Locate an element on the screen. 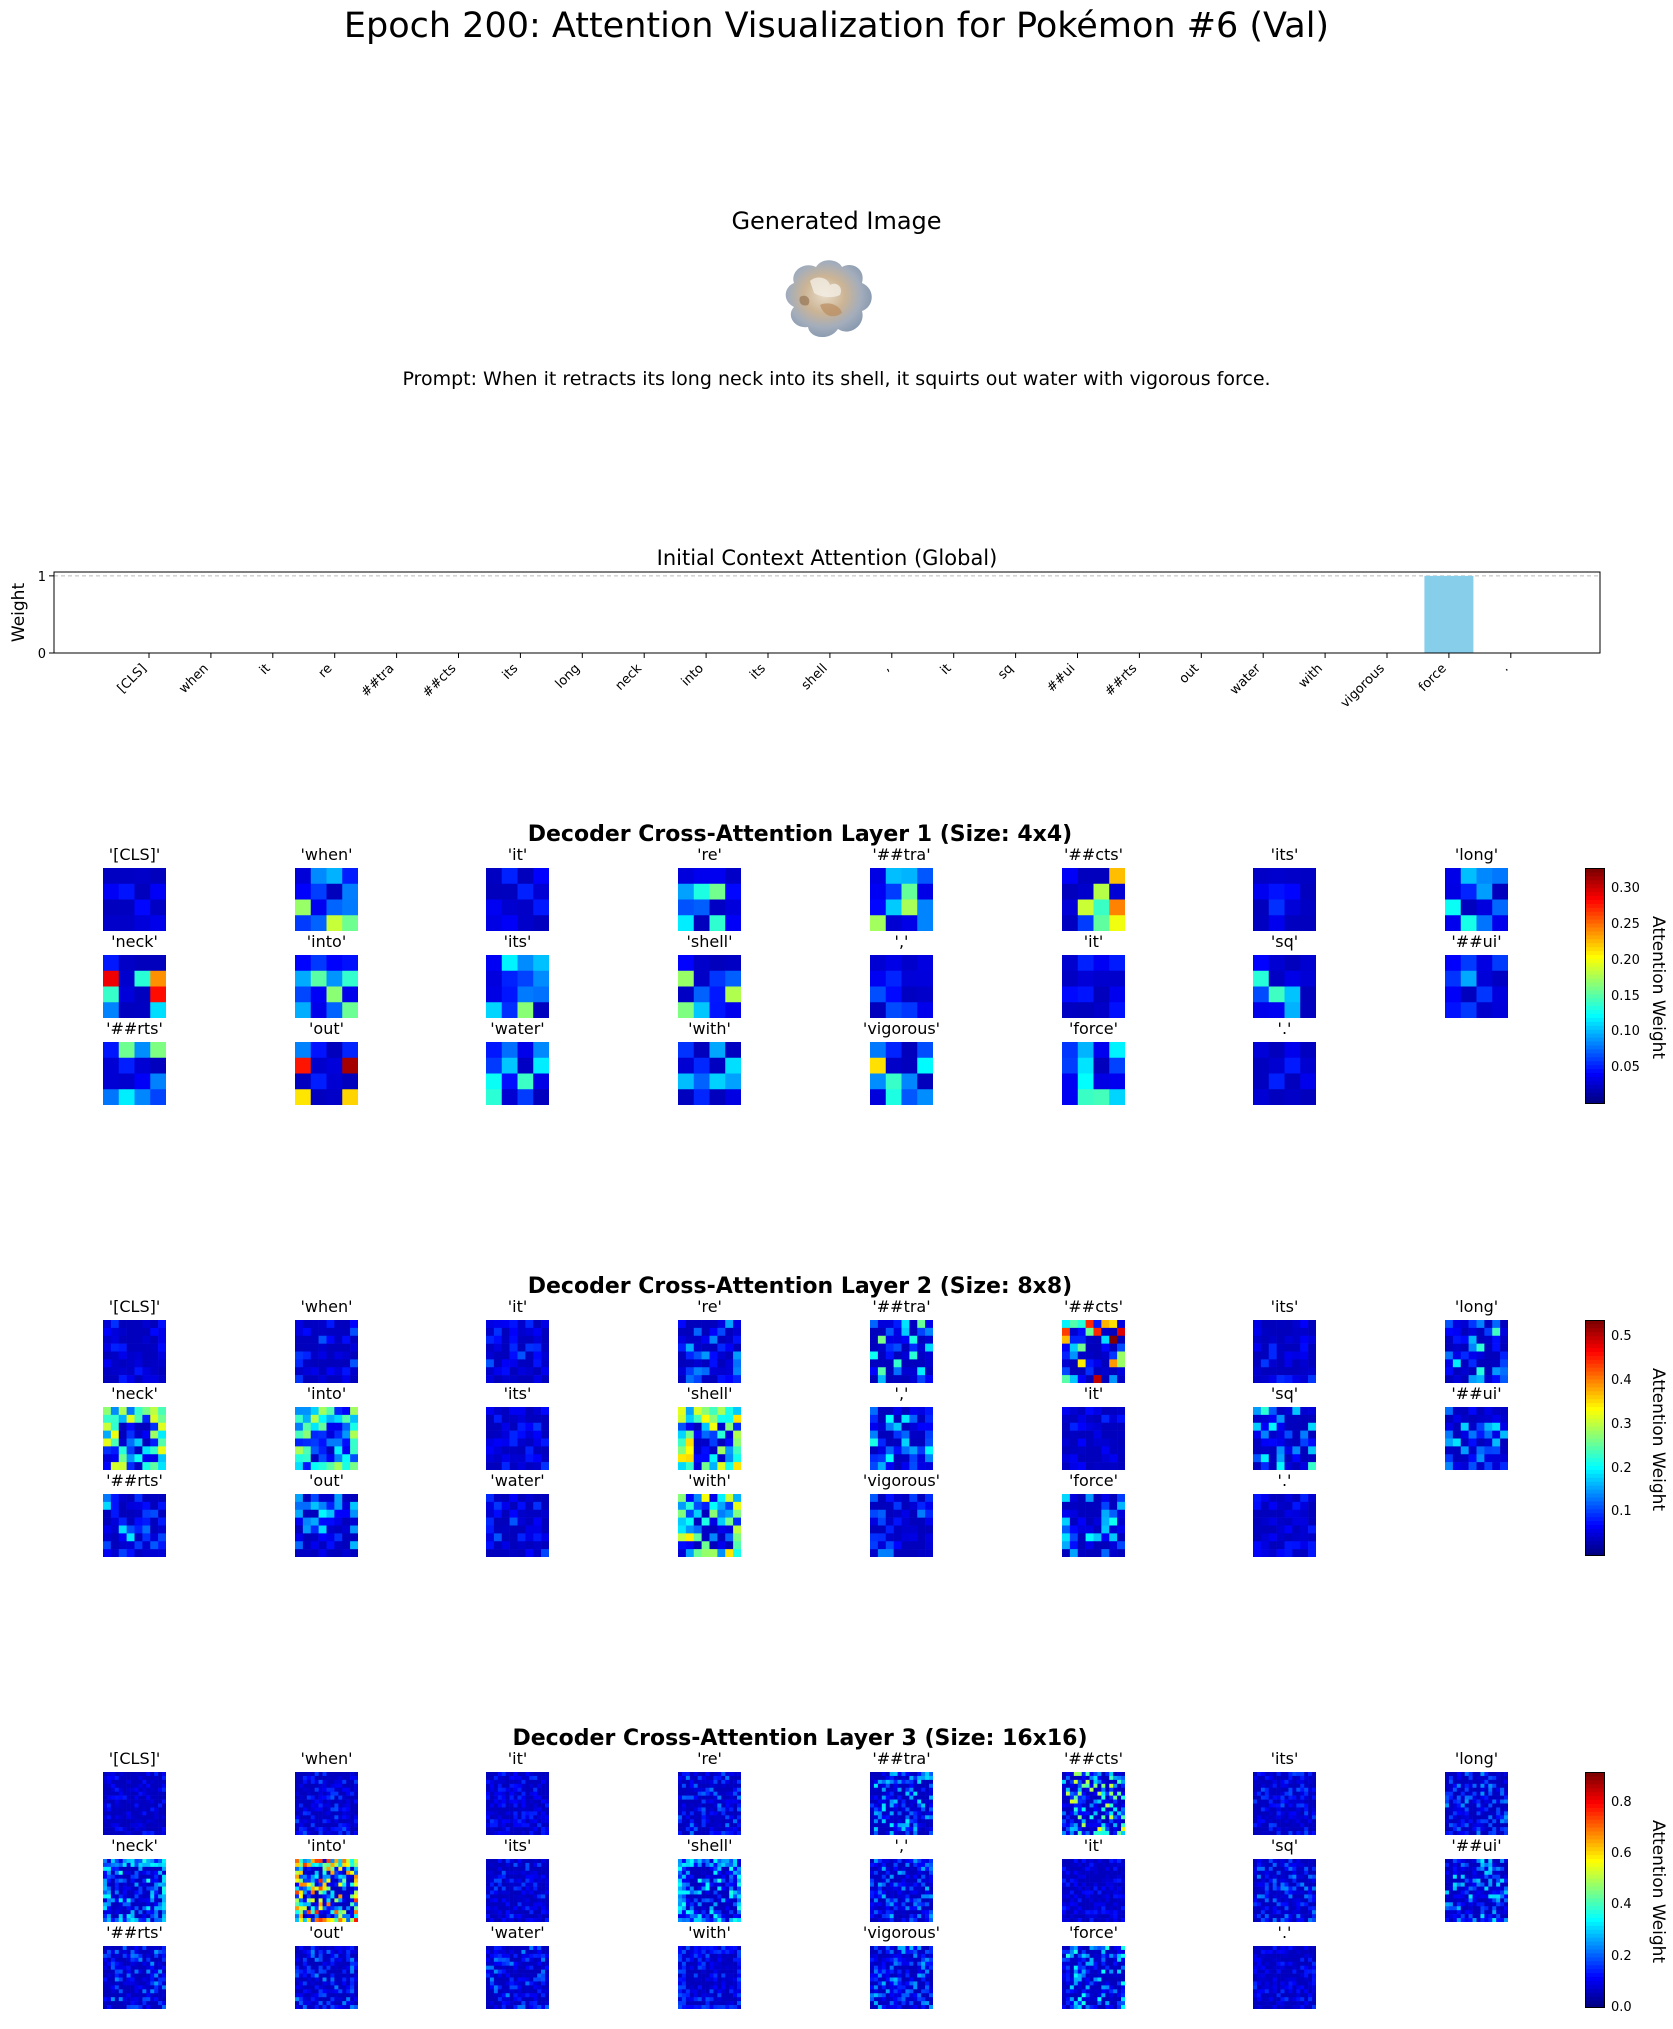  token-label: '##rts' is located at coordinates (134, 1028).